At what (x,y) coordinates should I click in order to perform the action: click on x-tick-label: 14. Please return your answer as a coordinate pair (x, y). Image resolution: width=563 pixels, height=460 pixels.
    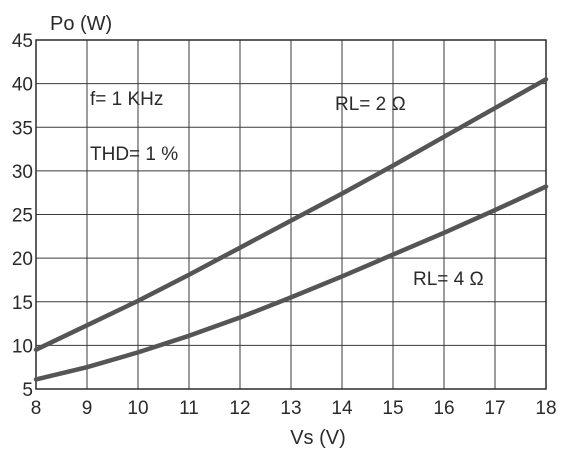
    Looking at the image, I should click on (342, 408).